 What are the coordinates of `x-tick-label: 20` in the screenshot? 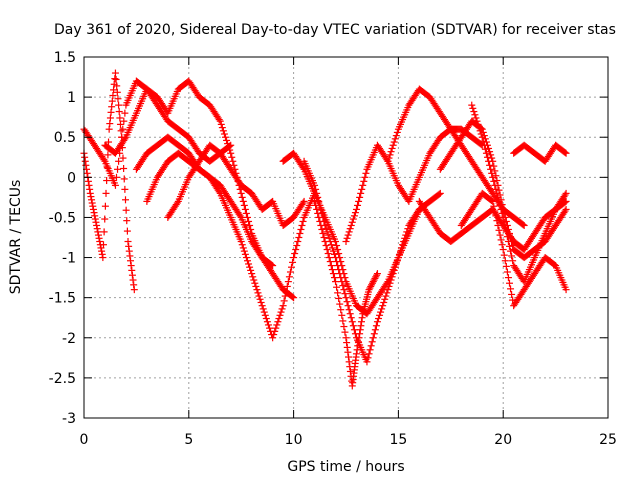 It's located at (503, 440).